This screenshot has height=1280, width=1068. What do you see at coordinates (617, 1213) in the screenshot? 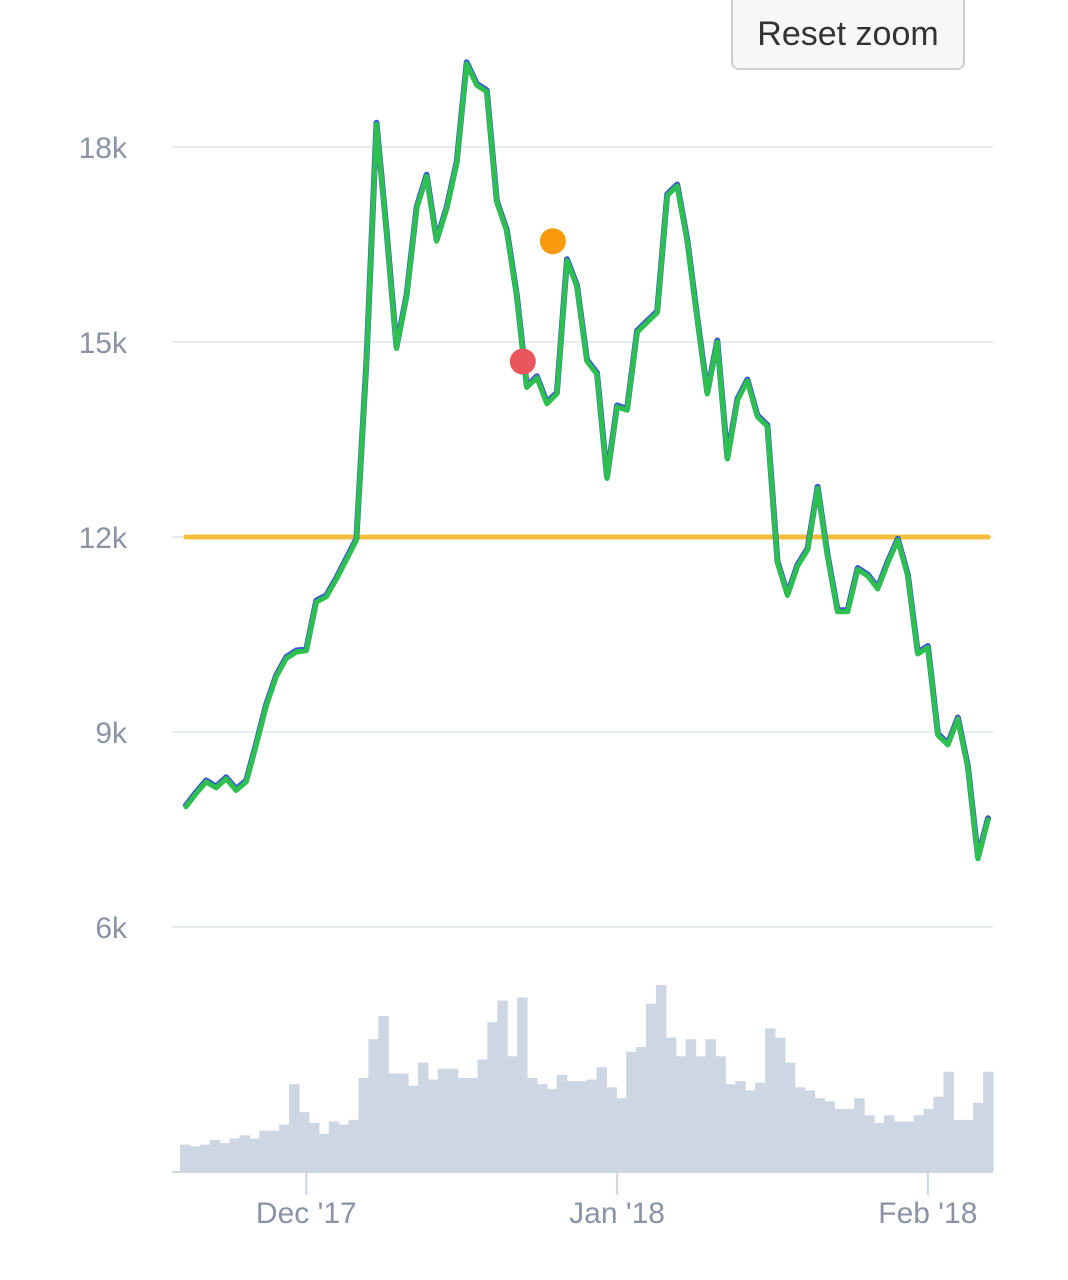
I see `x-tick-label: Jan '18` at bounding box center [617, 1213].